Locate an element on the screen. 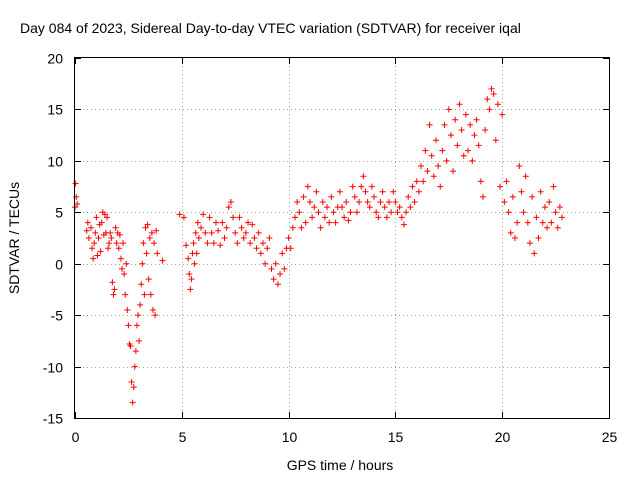 Image resolution: width=640 pixels, height=480 pixels. y-tick-label: -15 is located at coordinates (53, 419).